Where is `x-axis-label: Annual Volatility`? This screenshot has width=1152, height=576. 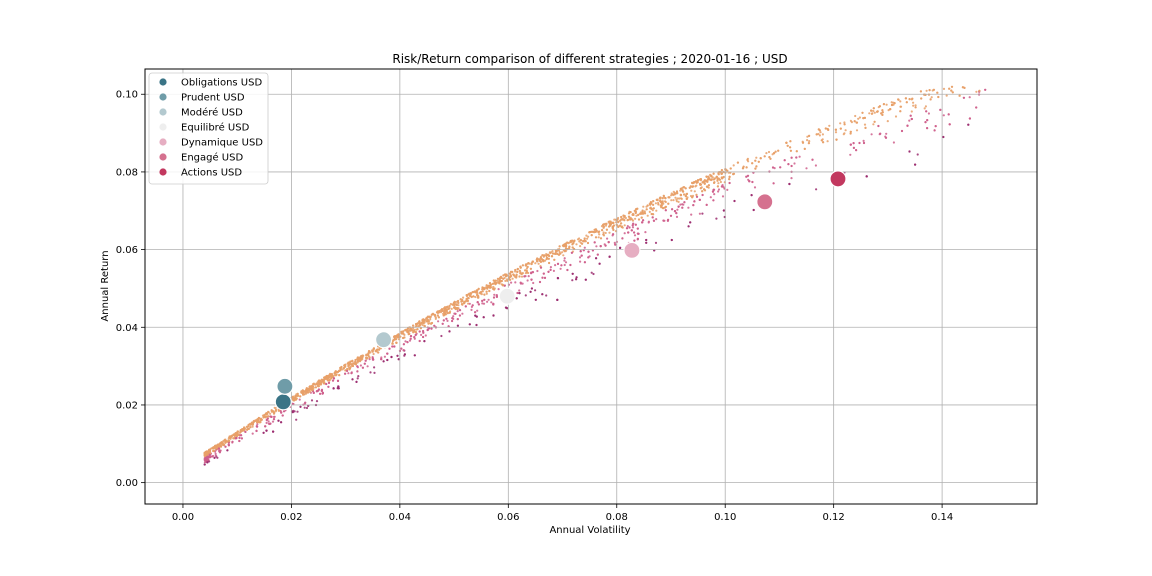 x-axis-label: Annual Volatility is located at coordinates (589, 530).